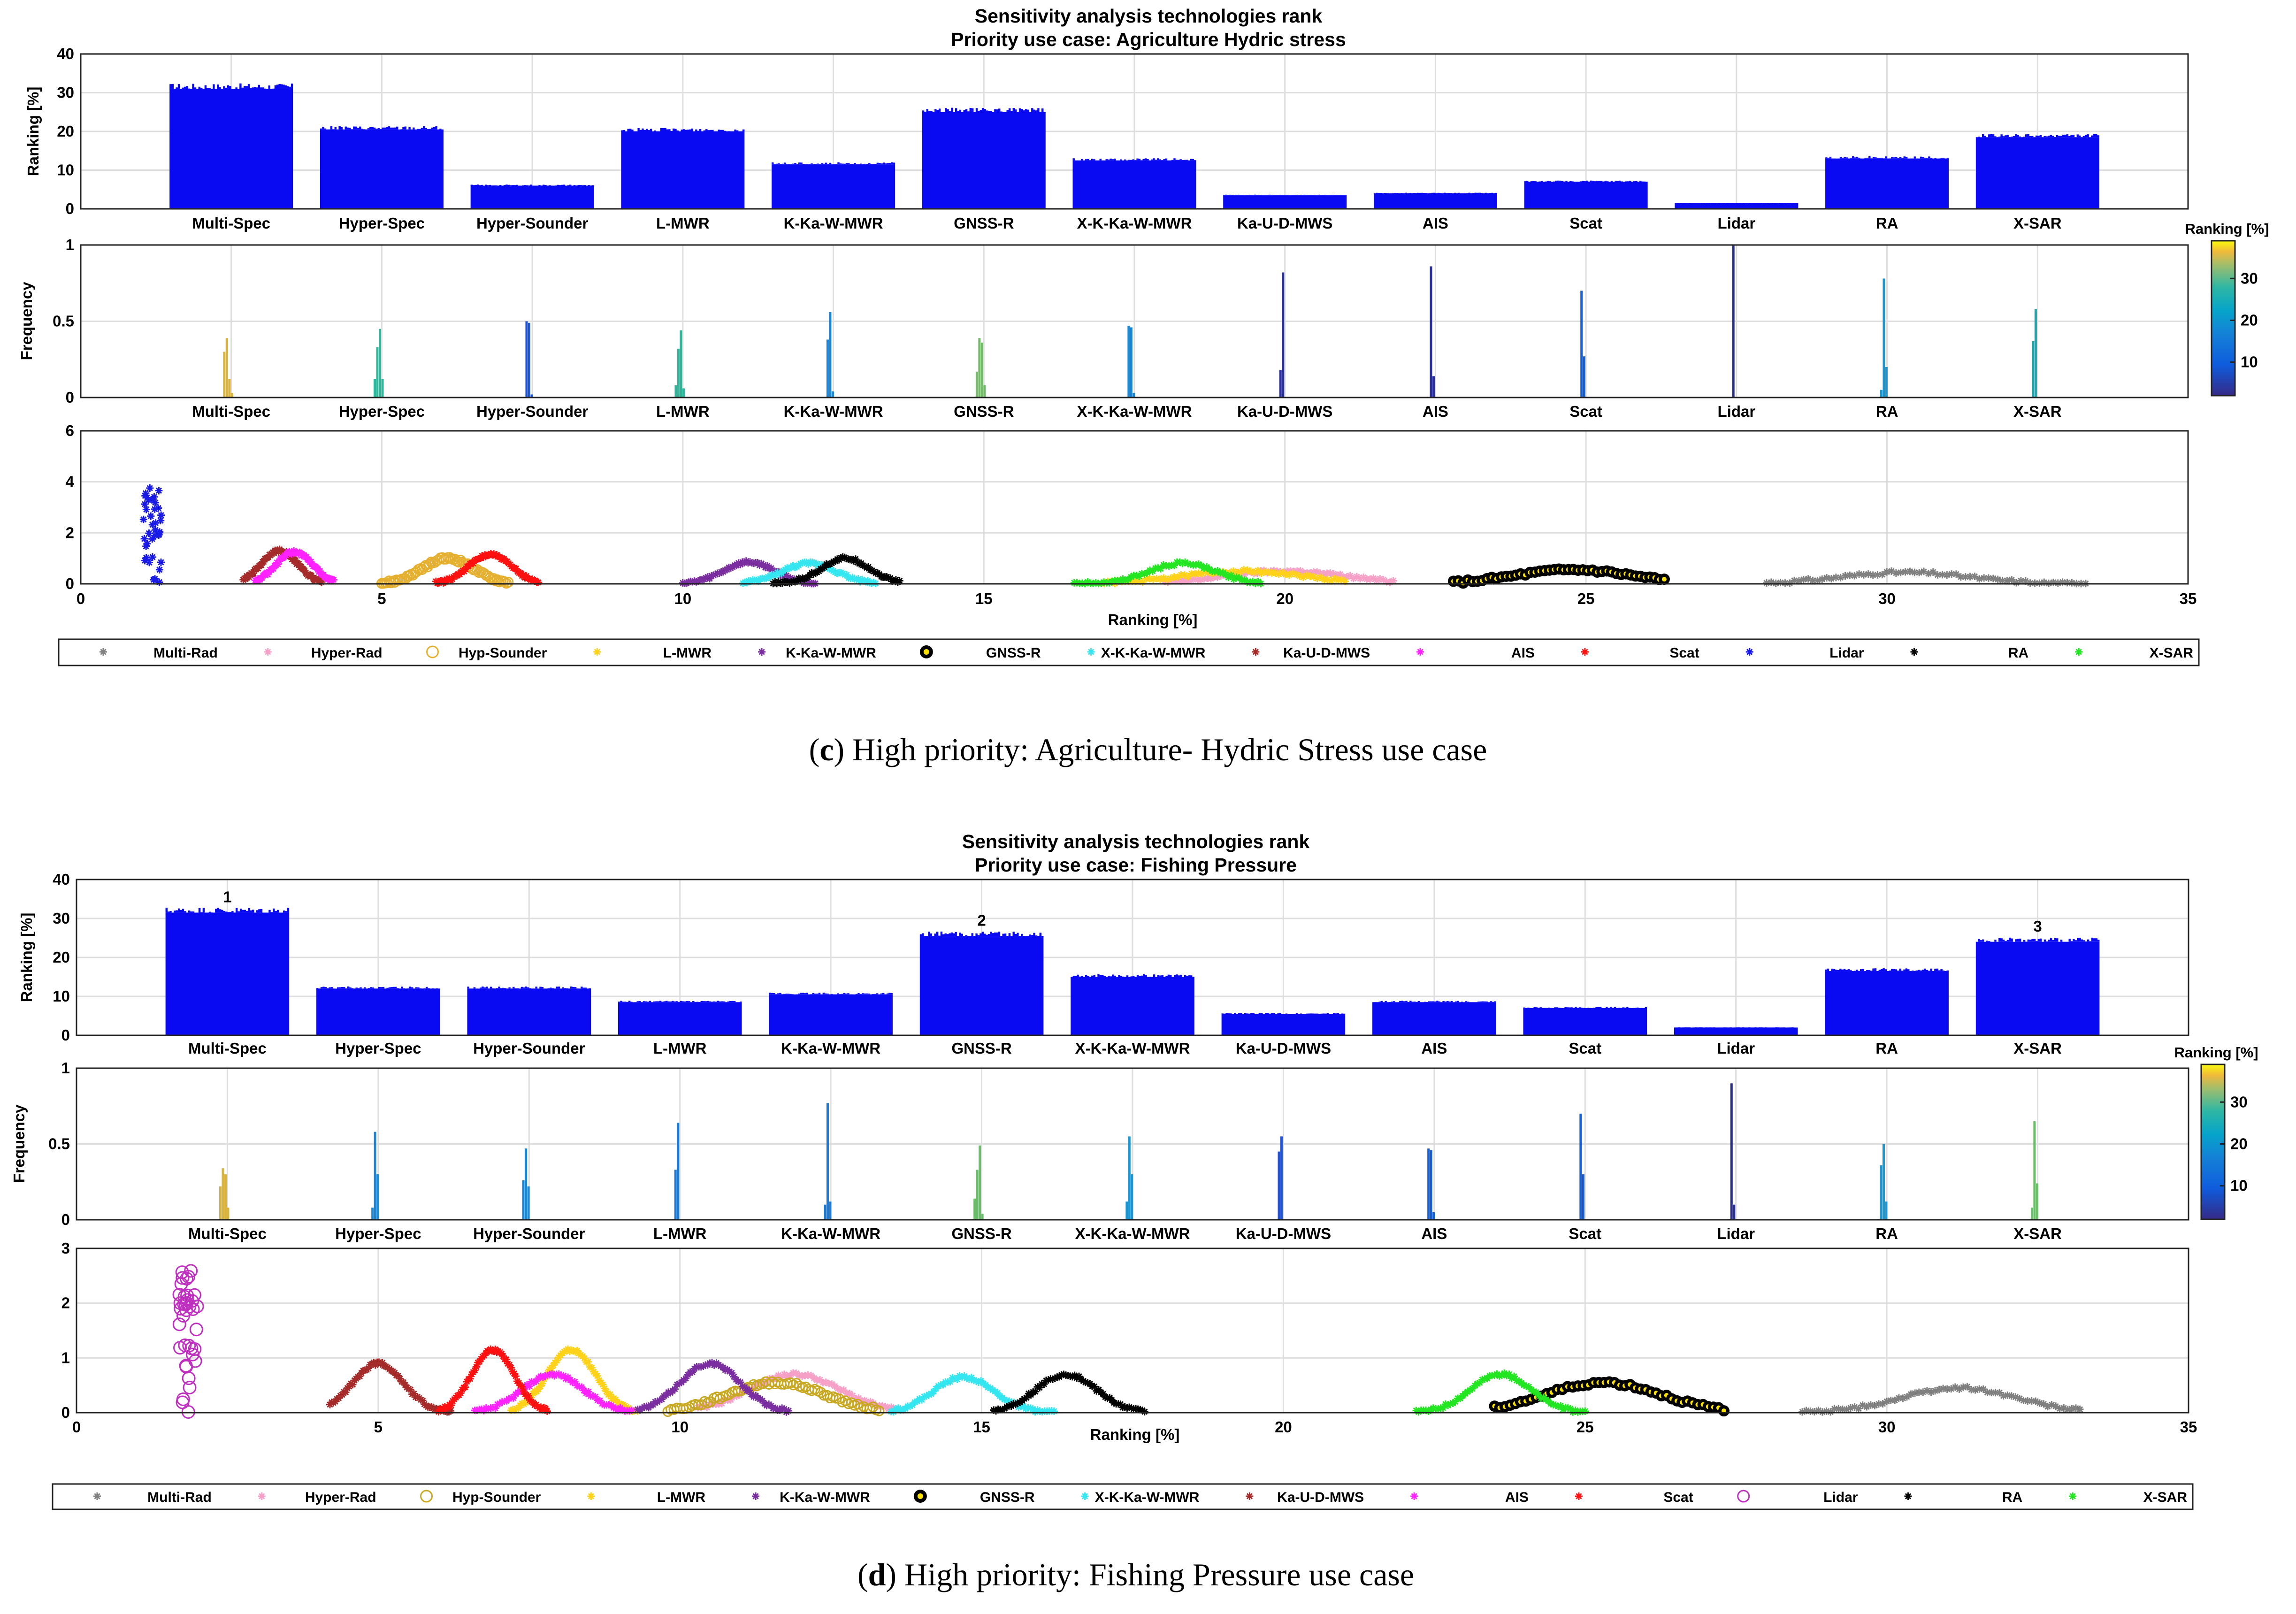 This screenshot has width=2296, height=1614. I want to click on bar-ytick-label: 0, so click(70, 208).